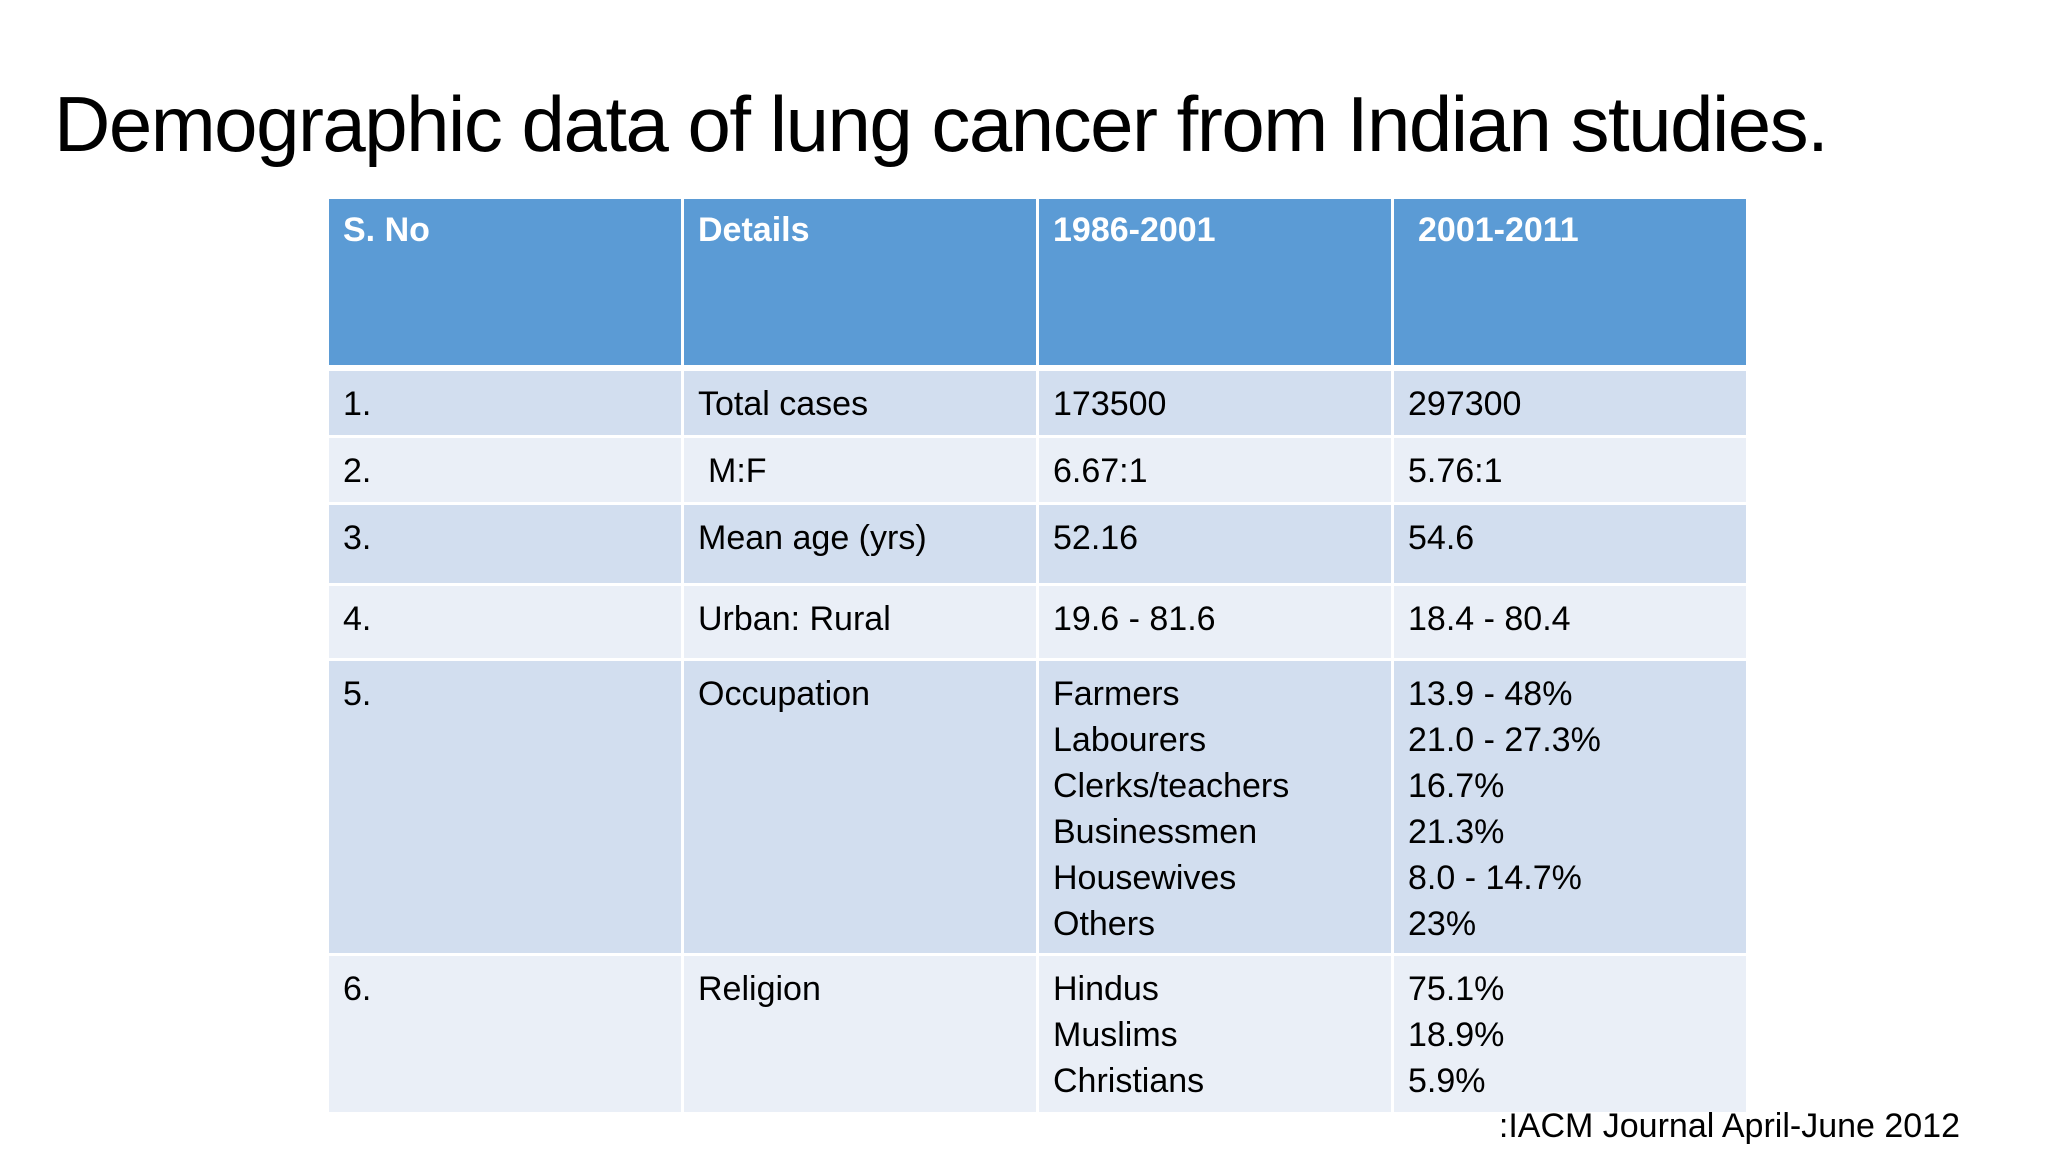 The width and height of the screenshot is (2048, 1152). What do you see at coordinates (1215, 470) in the screenshot?
I see `cell-period-1: 6.67:1` at bounding box center [1215, 470].